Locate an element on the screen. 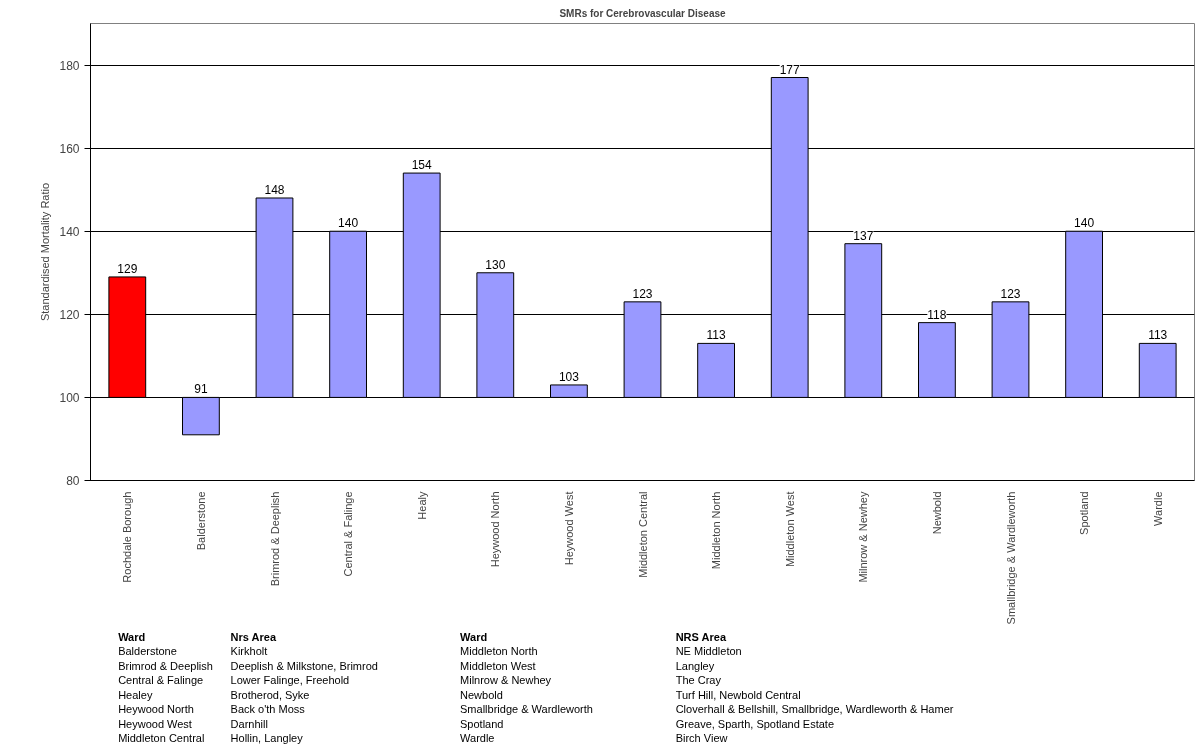  x-tick-label: Rochdale Borough is located at coordinates (127, 537).